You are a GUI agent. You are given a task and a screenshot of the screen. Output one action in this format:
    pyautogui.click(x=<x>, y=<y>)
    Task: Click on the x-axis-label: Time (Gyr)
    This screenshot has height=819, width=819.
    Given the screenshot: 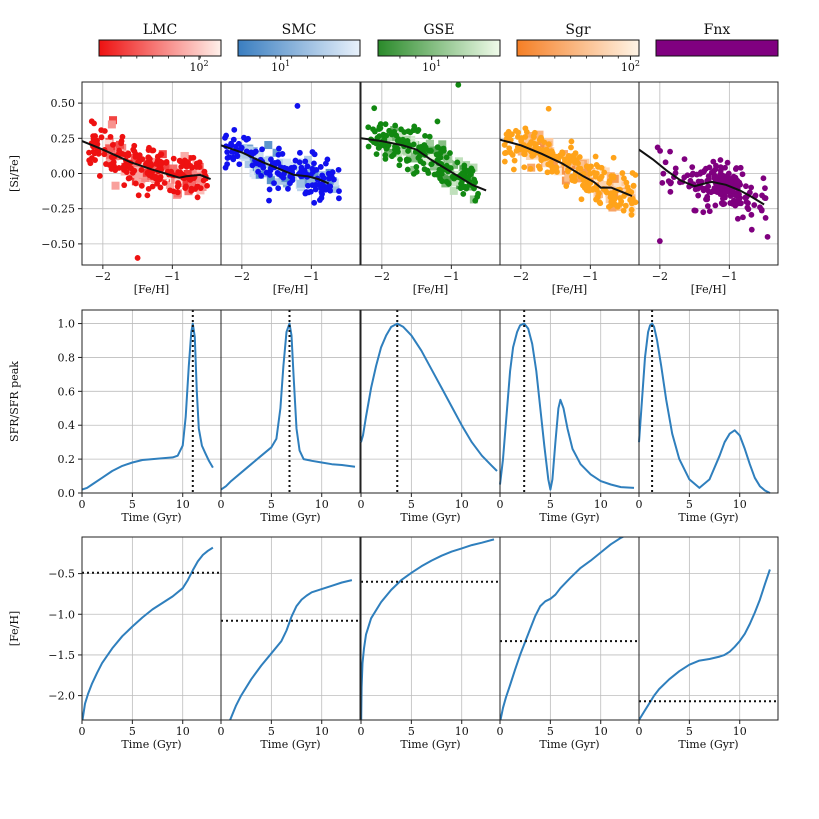 What is the action you would take?
    pyautogui.click(x=569, y=744)
    